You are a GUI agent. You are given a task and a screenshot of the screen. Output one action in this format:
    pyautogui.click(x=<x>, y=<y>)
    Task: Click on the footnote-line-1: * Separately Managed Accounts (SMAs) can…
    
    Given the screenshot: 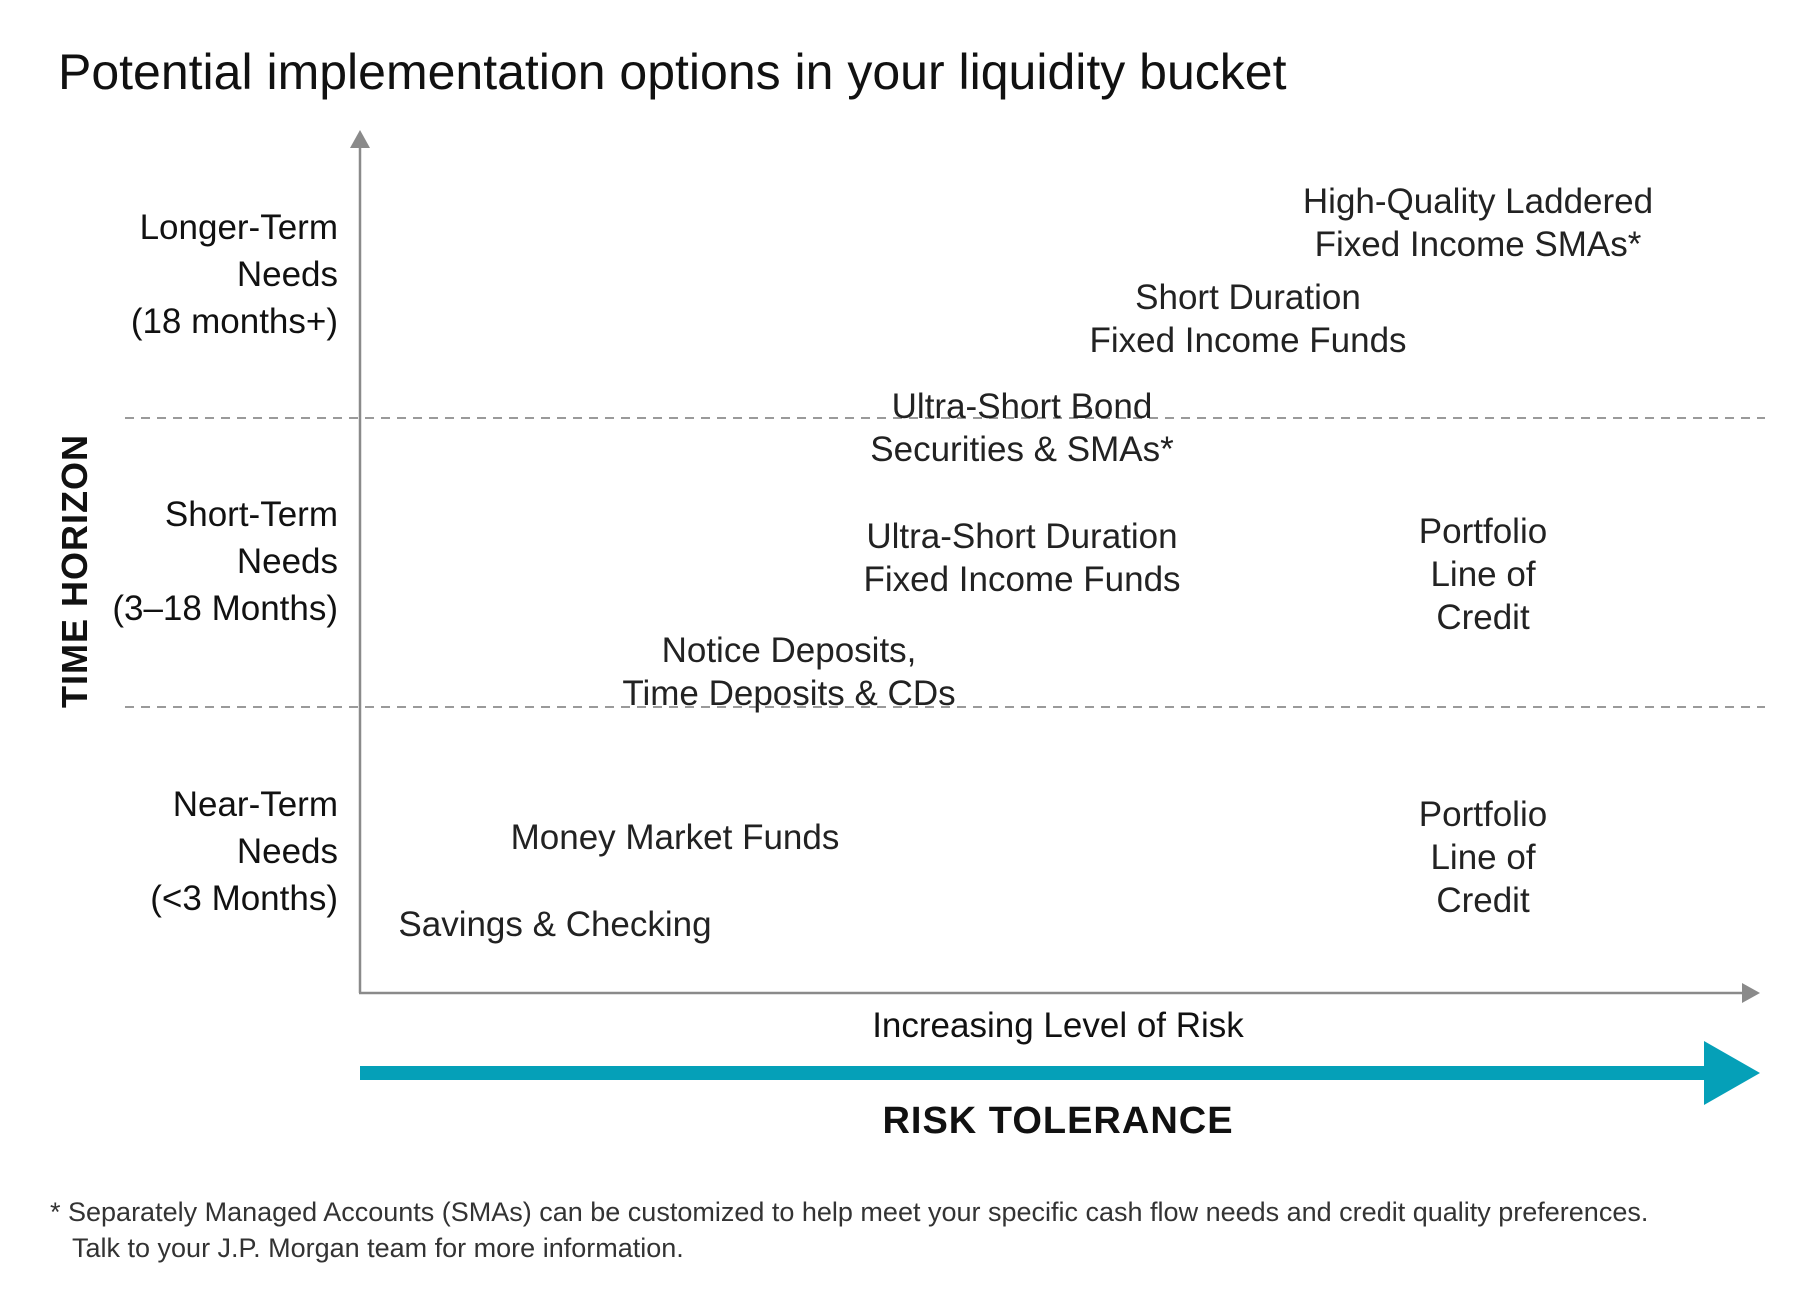 What is the action you would take?
    pyautogui.click(x=849, y=1212)
    